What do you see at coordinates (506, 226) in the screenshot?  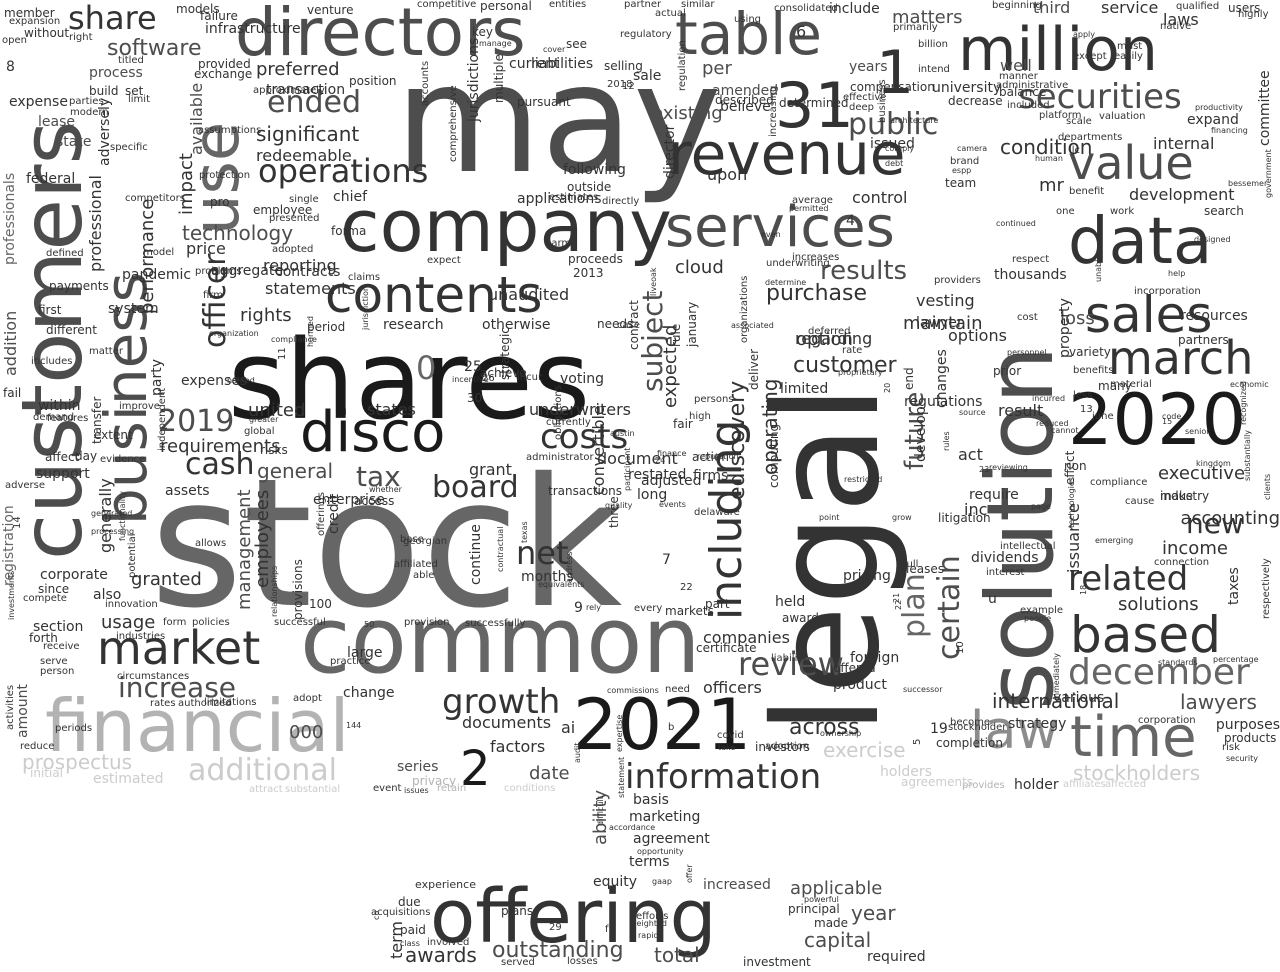 I see `cloud-word-company: company` at bounding box center [506, 226].